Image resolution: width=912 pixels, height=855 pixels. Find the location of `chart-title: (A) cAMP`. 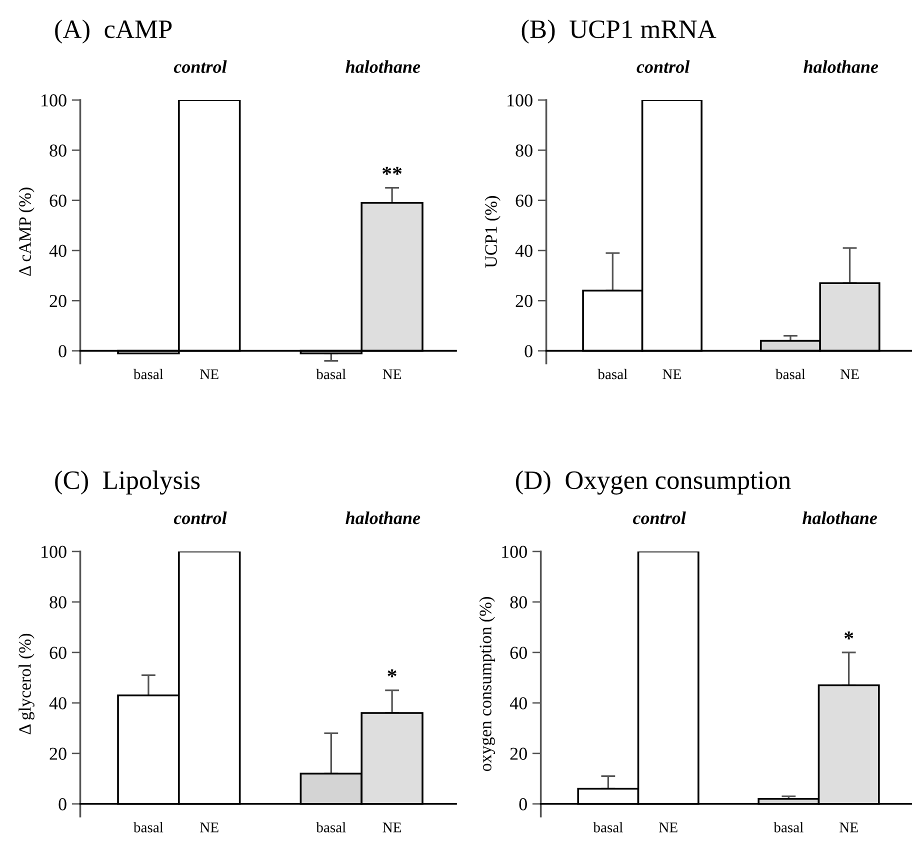

chart-title: (A) cAMP is located at coordinates (113, 32).